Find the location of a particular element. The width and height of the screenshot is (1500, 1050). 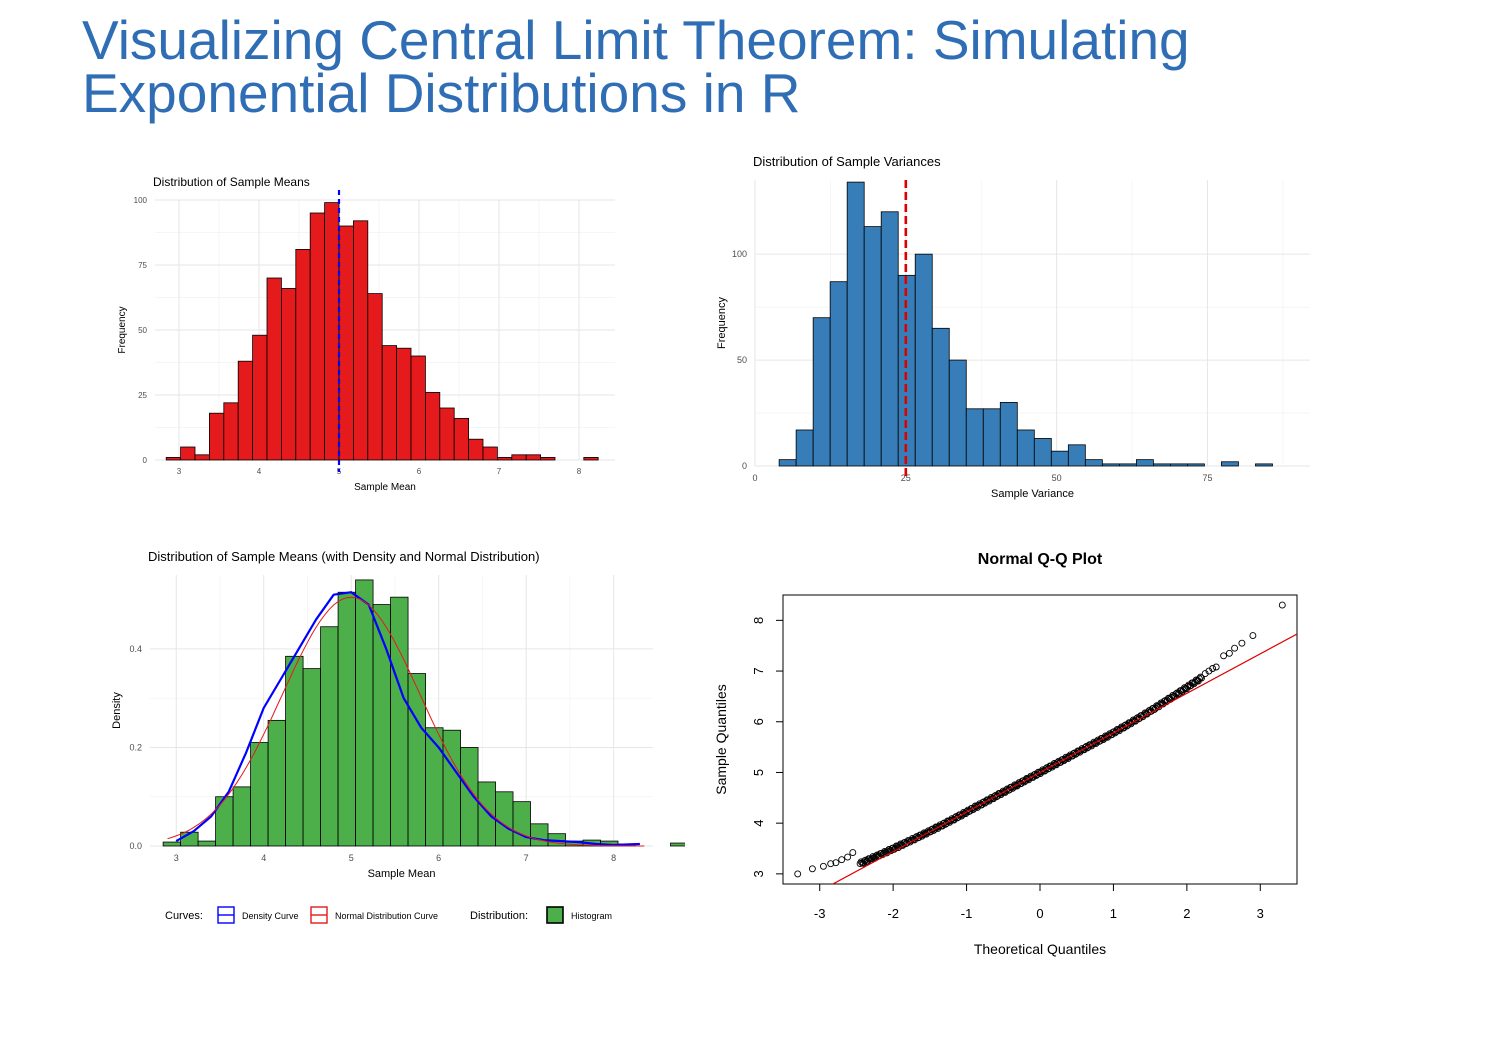

y-tick-label: 5 is located at coordinates (758, 772).